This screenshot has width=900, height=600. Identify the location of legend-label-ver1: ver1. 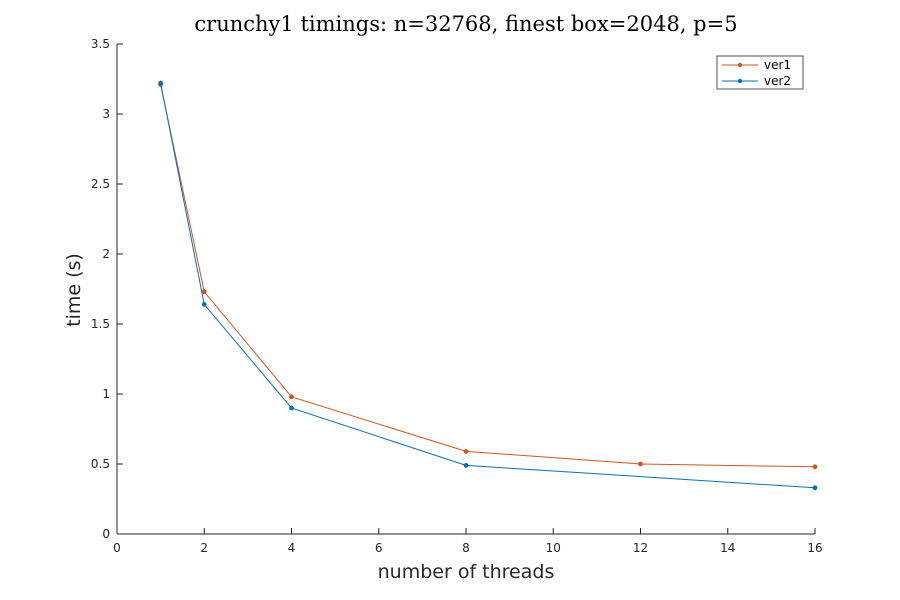
(777, 65).